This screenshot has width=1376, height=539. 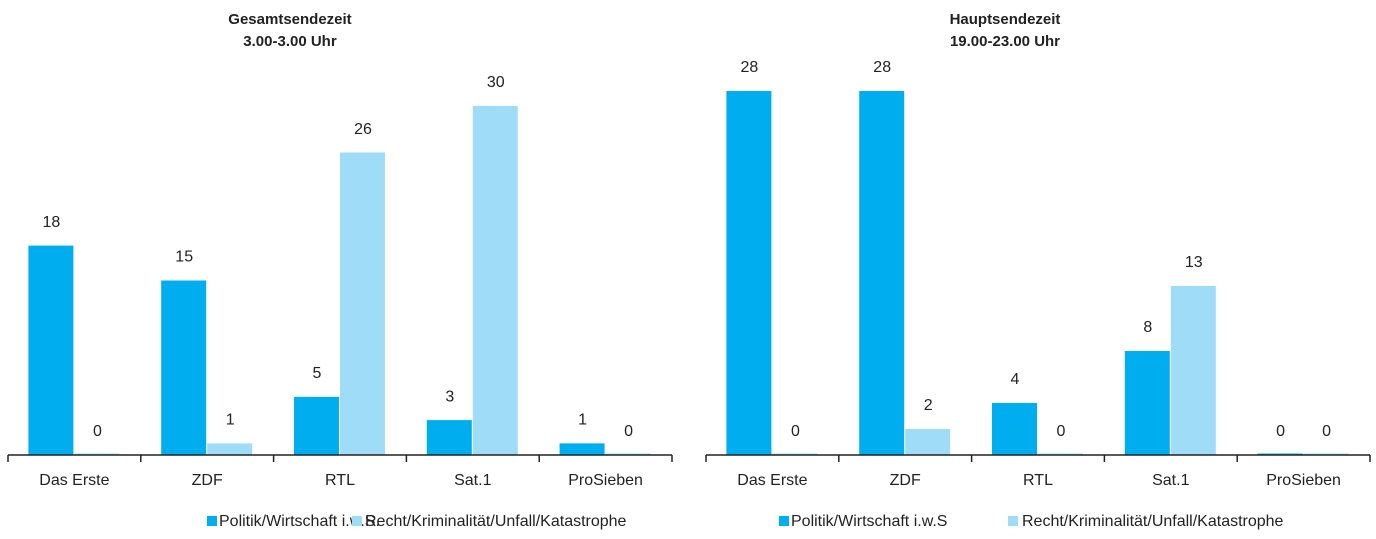 What do you see at coordinates (1015, 379) in the screenshot?
I see `value-label: 4` at bounding box center [1015, 379].